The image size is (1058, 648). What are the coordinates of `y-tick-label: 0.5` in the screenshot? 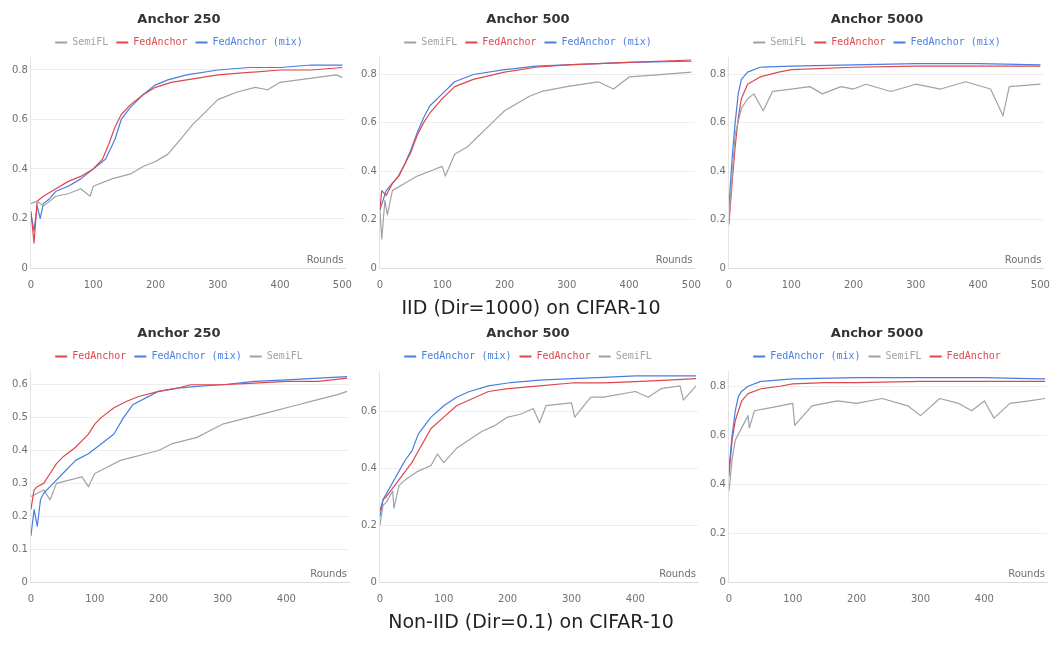 It's located at (20, 417).